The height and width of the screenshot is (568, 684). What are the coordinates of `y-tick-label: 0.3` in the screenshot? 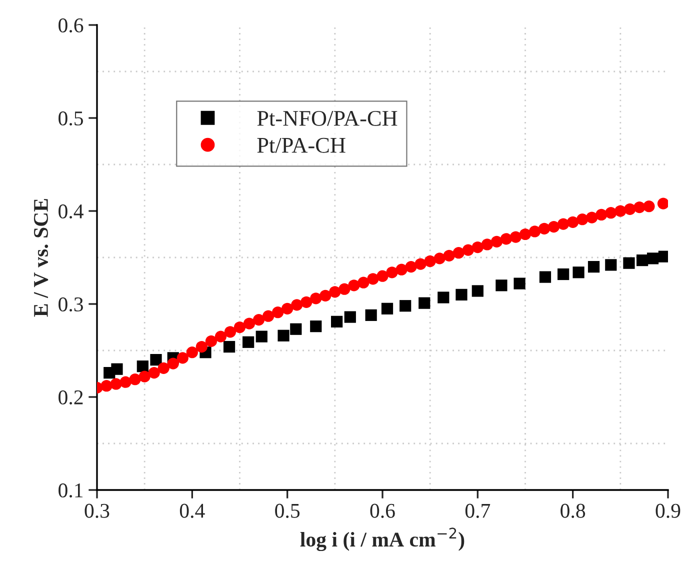 It's located at (70, 304).